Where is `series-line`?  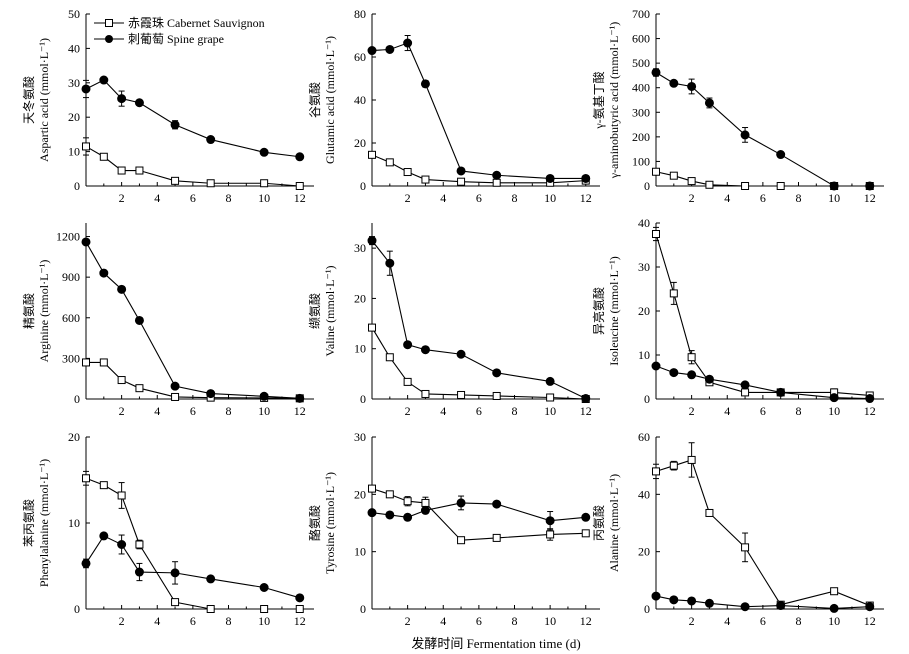
series-line is located at coordinates (762, 533).